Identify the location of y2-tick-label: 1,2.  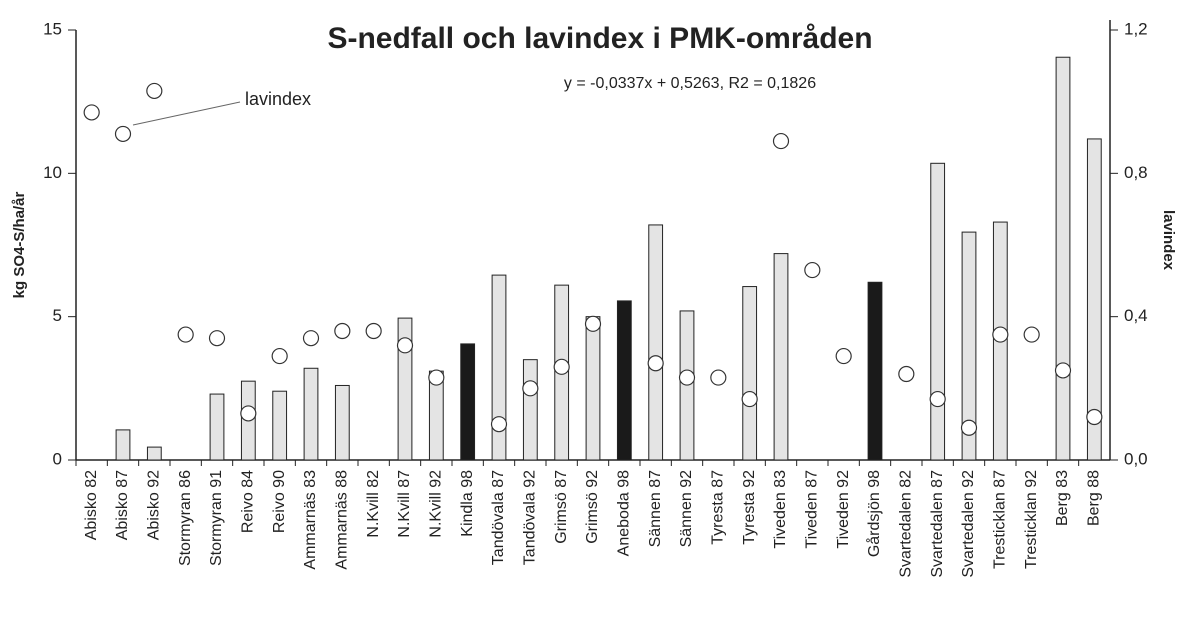
(1136, 28).